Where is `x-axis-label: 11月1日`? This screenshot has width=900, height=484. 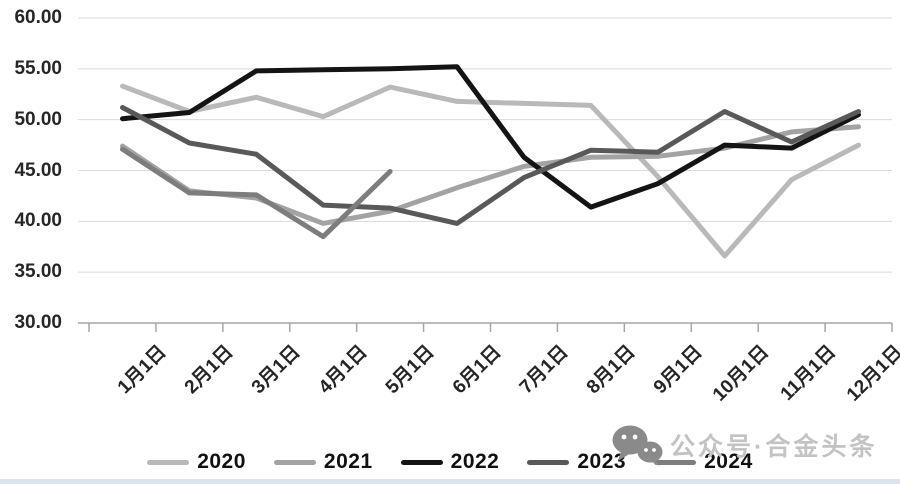
x-axis-label: 11月1日 is located at coordinates (808, 373).